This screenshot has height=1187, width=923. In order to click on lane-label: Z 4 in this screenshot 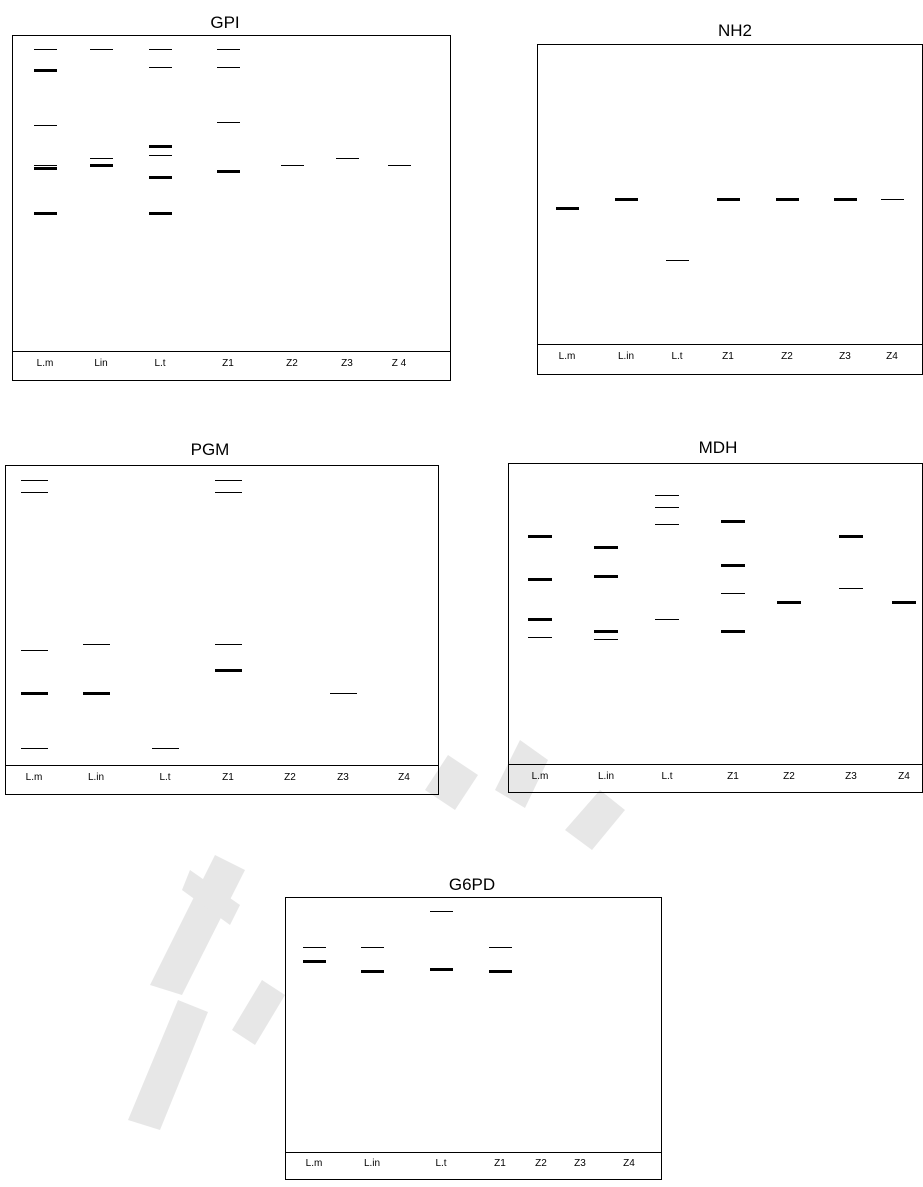, I will do `click(399, 363)`.